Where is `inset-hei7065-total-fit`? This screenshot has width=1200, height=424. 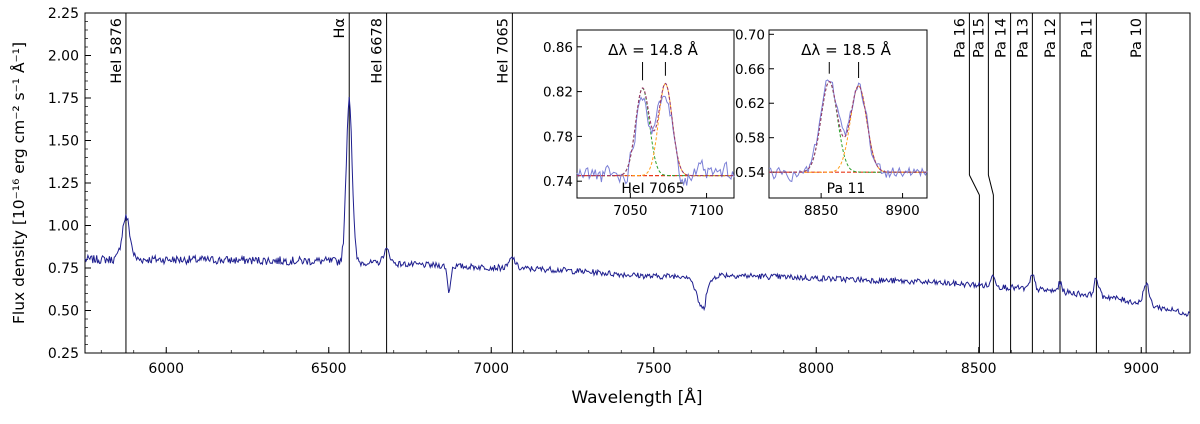
inset-hei7065-total-fit is located at coordinates (655, 129).